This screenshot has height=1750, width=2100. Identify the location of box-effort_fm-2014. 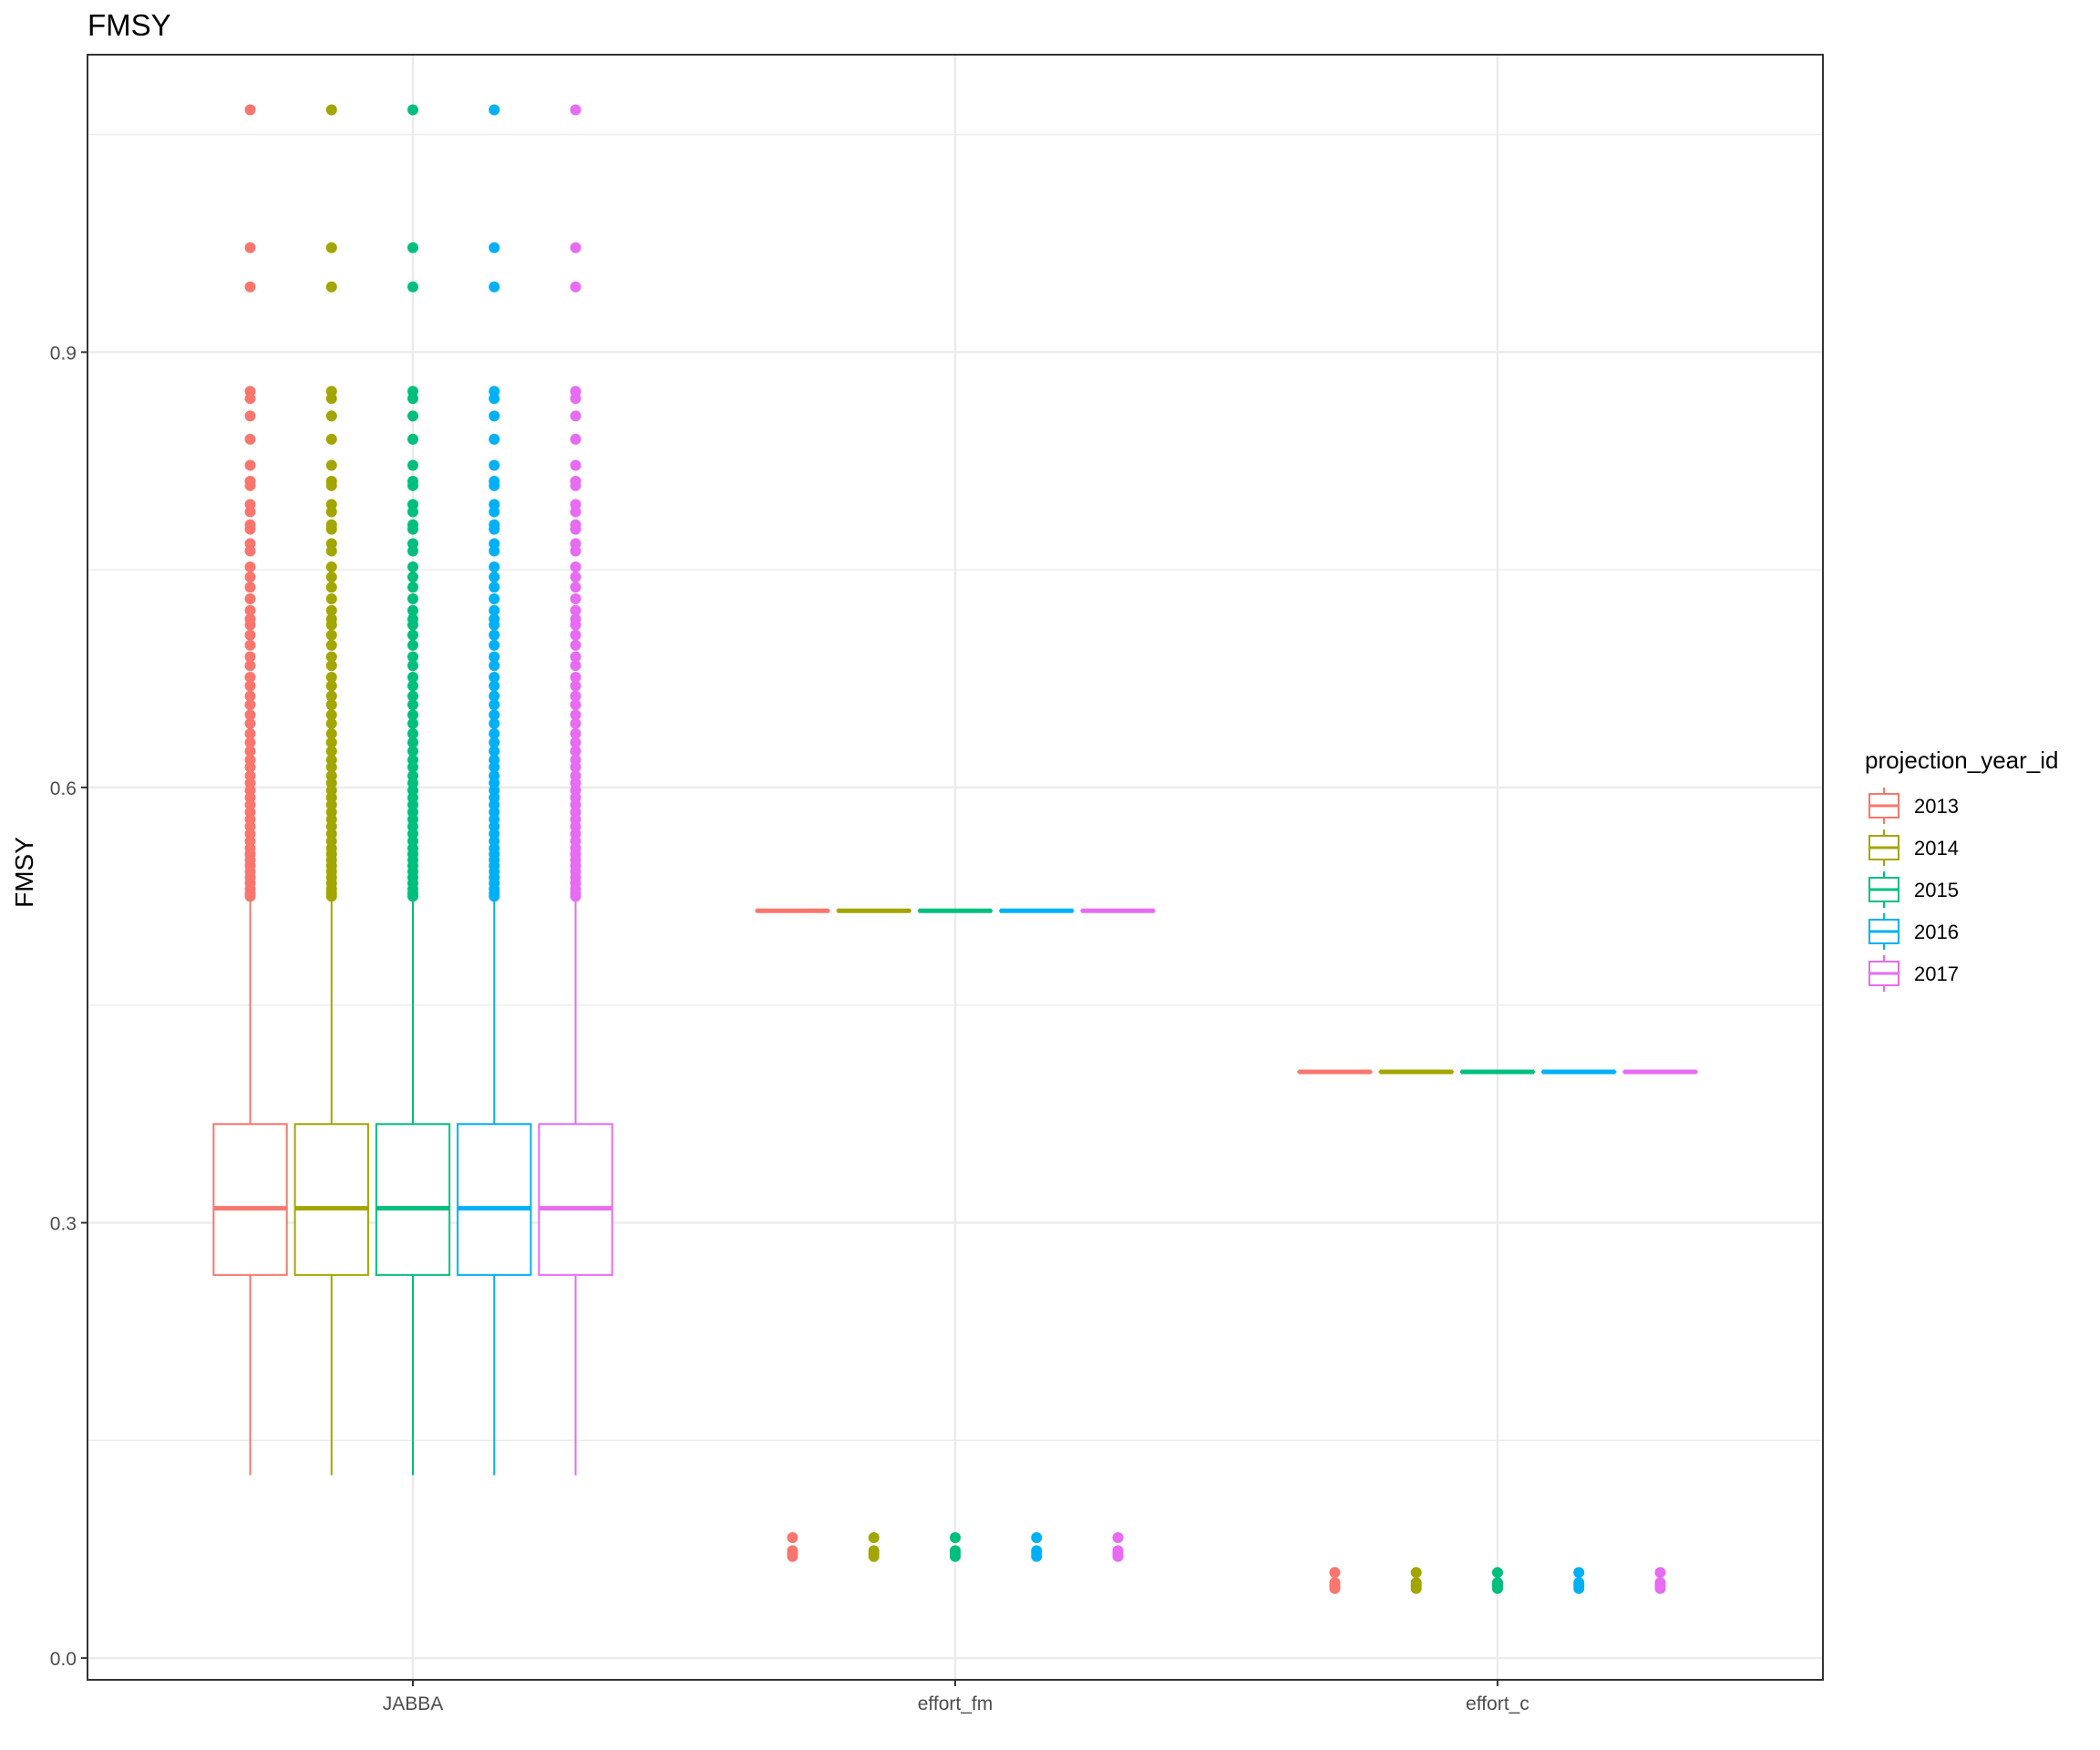
(874, 1235).